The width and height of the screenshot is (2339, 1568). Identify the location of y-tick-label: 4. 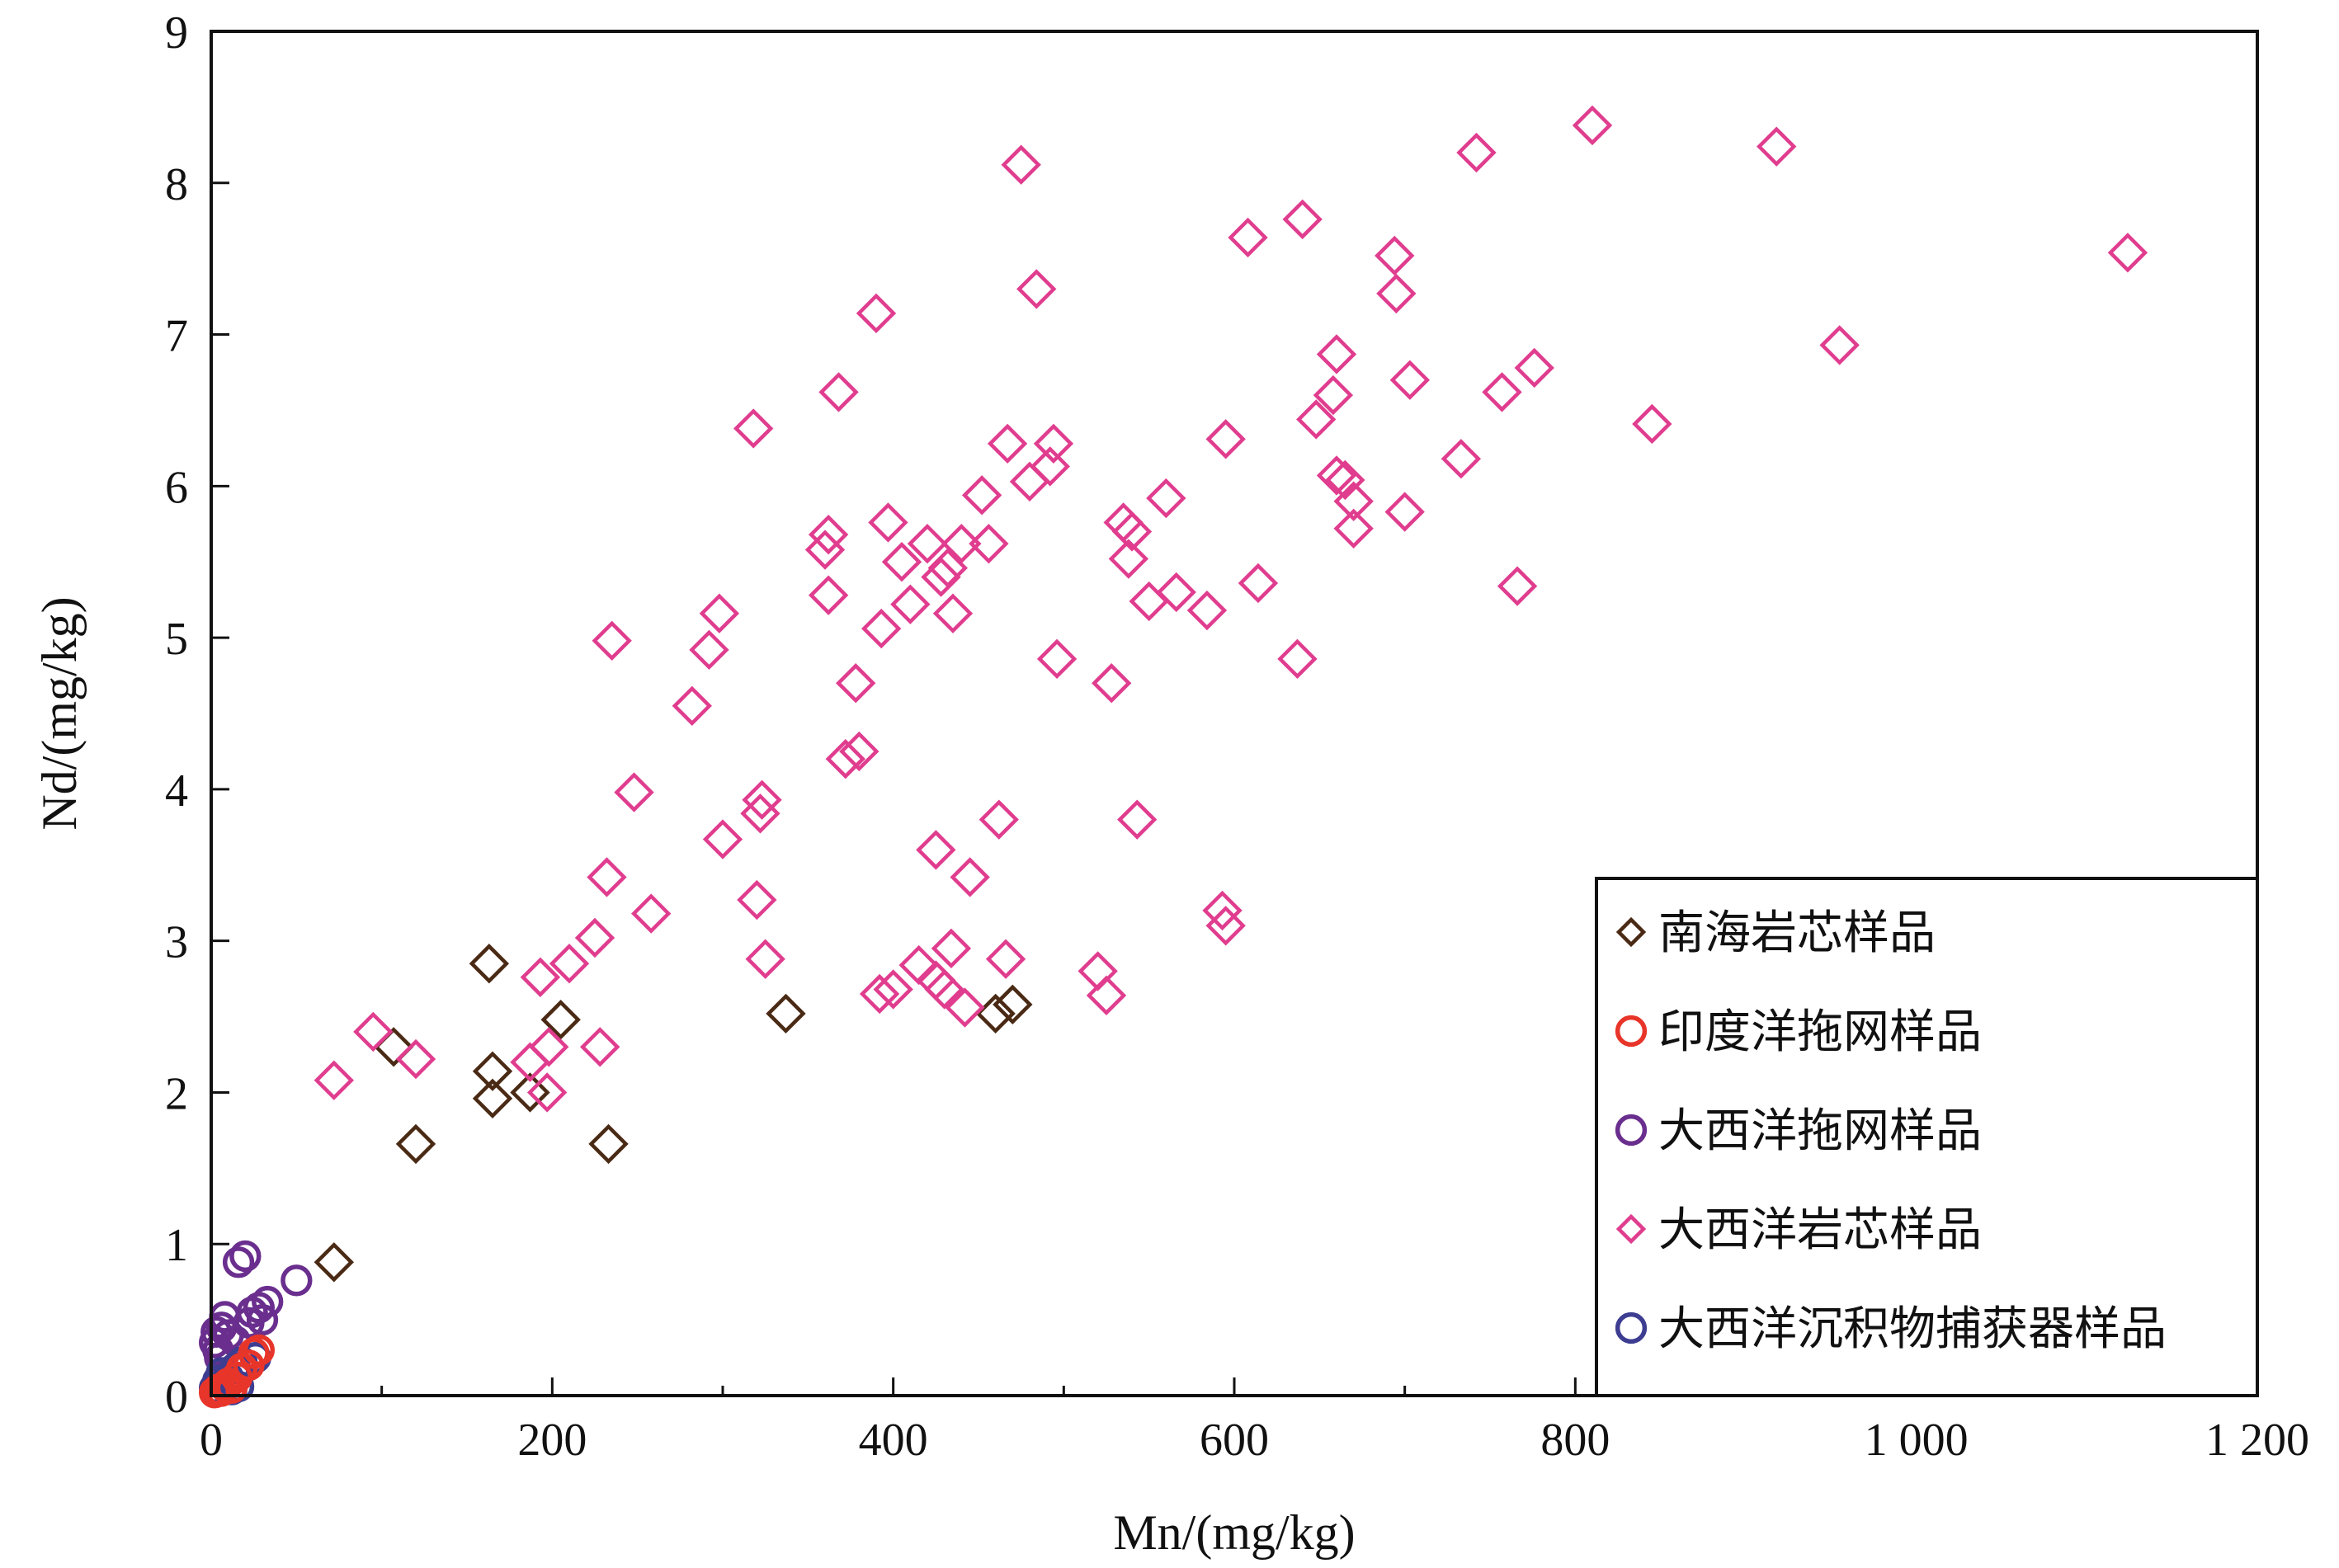
(176, 791).